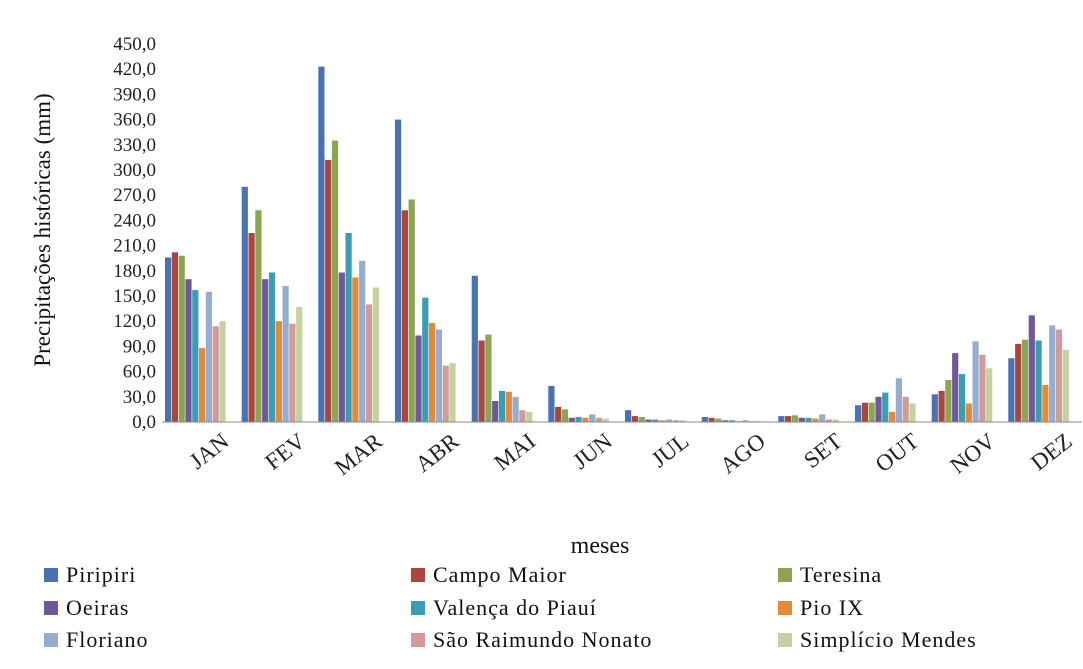 Image resolution: width=1083 pixels, height=669 pixels. What do you see at coordinates (592, 451) in the screenshot?
I see `x-tick-label: JUN` at bounding box center [592, 451].